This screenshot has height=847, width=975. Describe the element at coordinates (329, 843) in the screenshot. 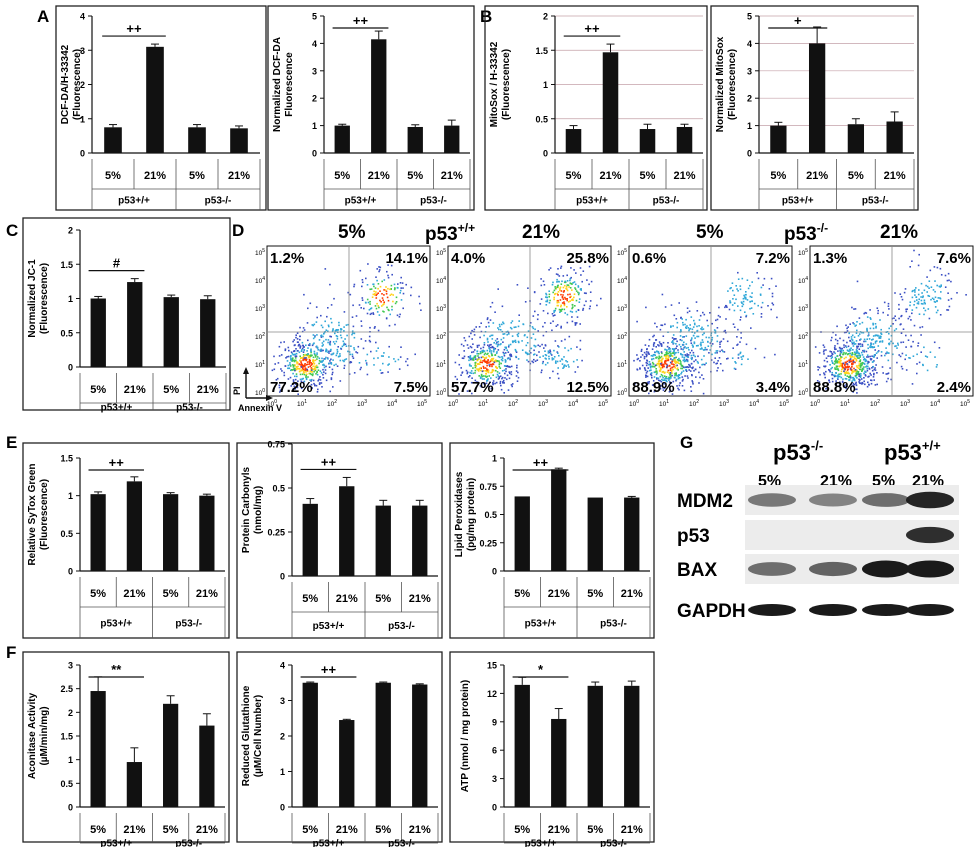

I see `group-label: p53+/+` at that location.